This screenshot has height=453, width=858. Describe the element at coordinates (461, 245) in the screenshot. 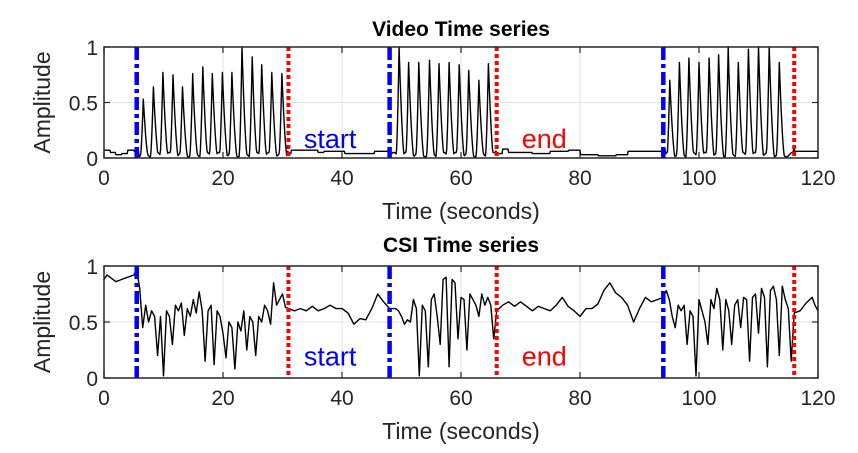

I see `chart-title: CSI Time series` at that location.